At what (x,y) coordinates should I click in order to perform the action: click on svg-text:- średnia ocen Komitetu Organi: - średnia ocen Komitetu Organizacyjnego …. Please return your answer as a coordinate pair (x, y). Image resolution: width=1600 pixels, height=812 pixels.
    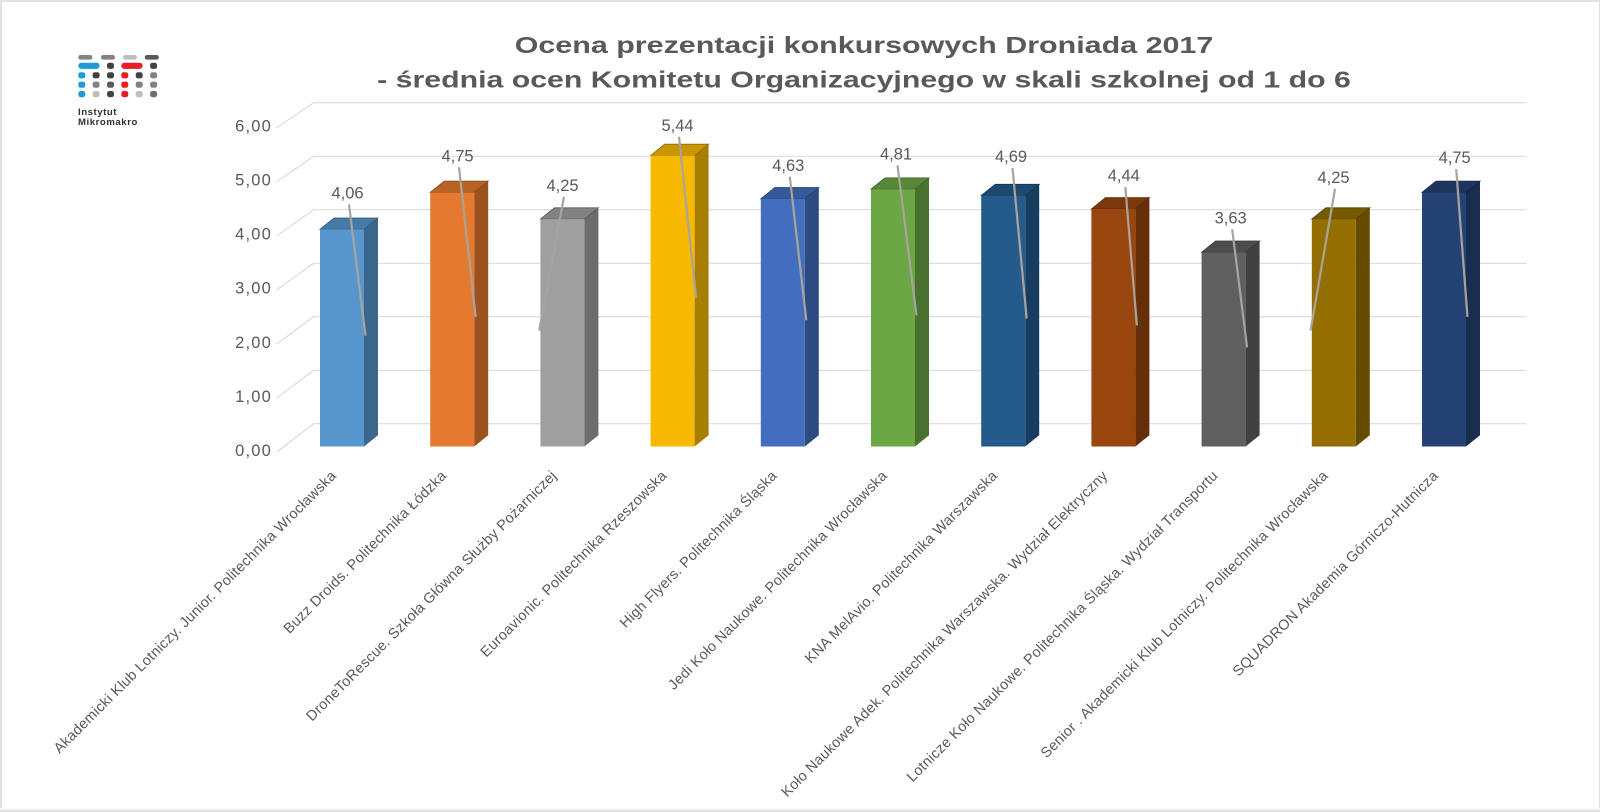
    Looking at the image, I should click on (864, 80).